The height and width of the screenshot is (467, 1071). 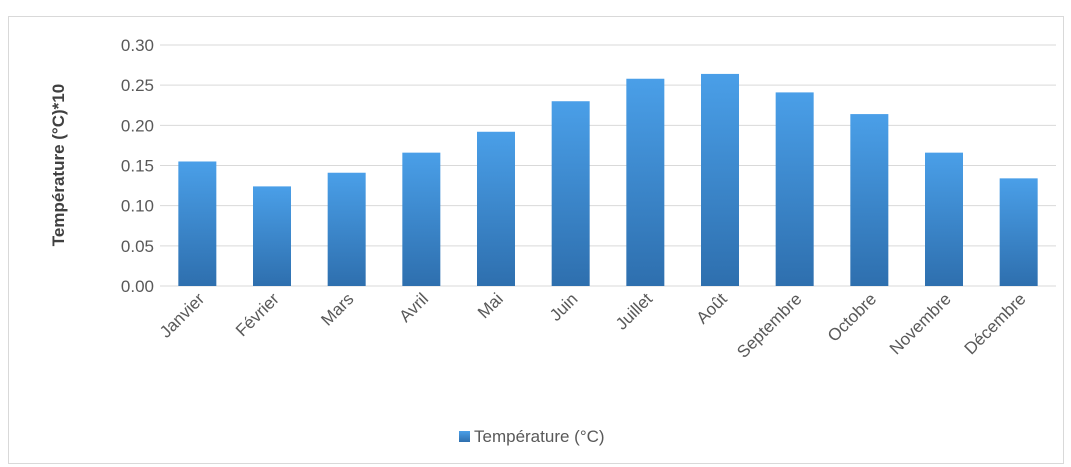 What do you see at coordinates (182, 315) in the screenshot?
I see `x-tick-label: Janvier` at bounding box center [182, 315].